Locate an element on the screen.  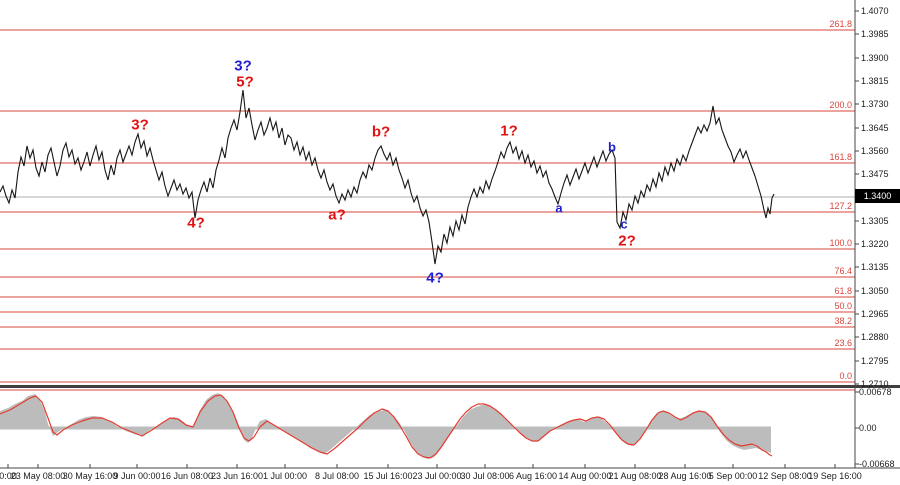
price-axis-label: 1.3730 is located at coordinates (875, 104).